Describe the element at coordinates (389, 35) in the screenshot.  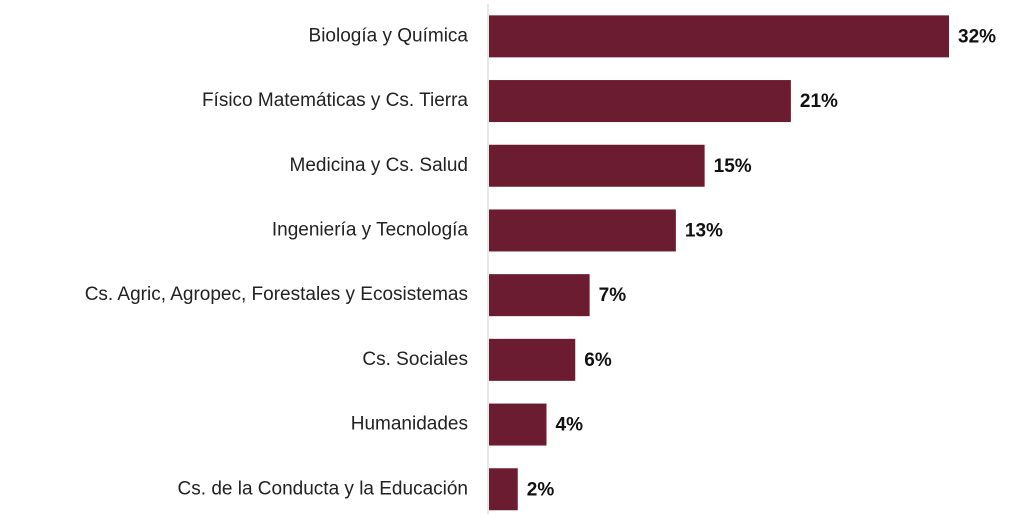
I see `category-label: Biología y Química` at that location.